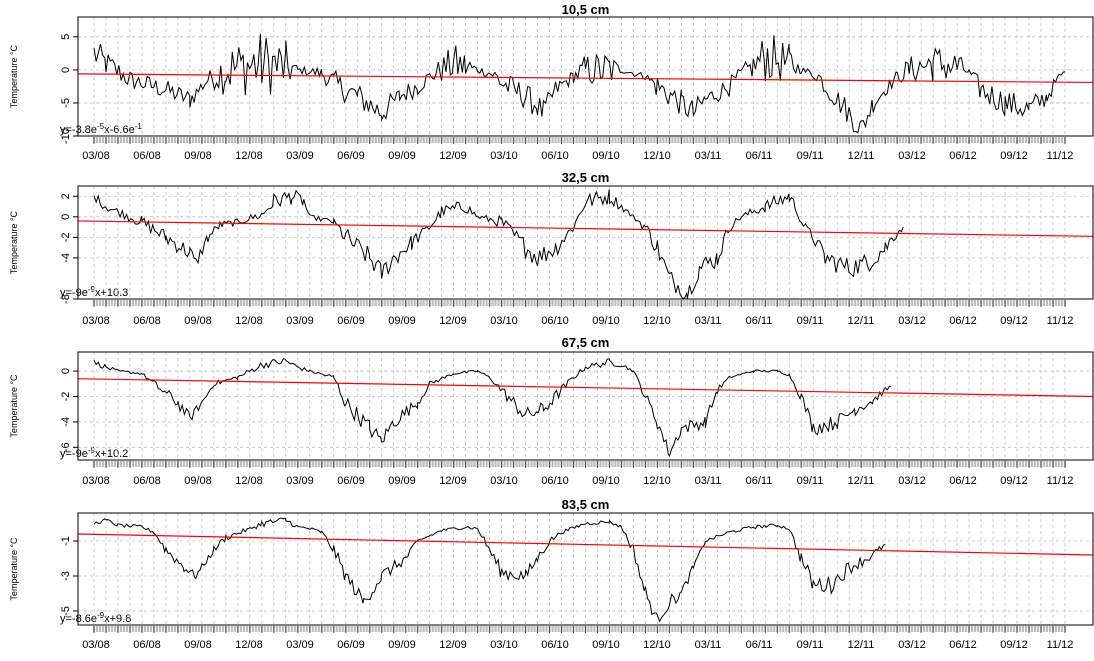  What do you see at coordinates (66, 37) in the screenshot?
I see `y-tick-label: 5` at bounding box center [66, 37].